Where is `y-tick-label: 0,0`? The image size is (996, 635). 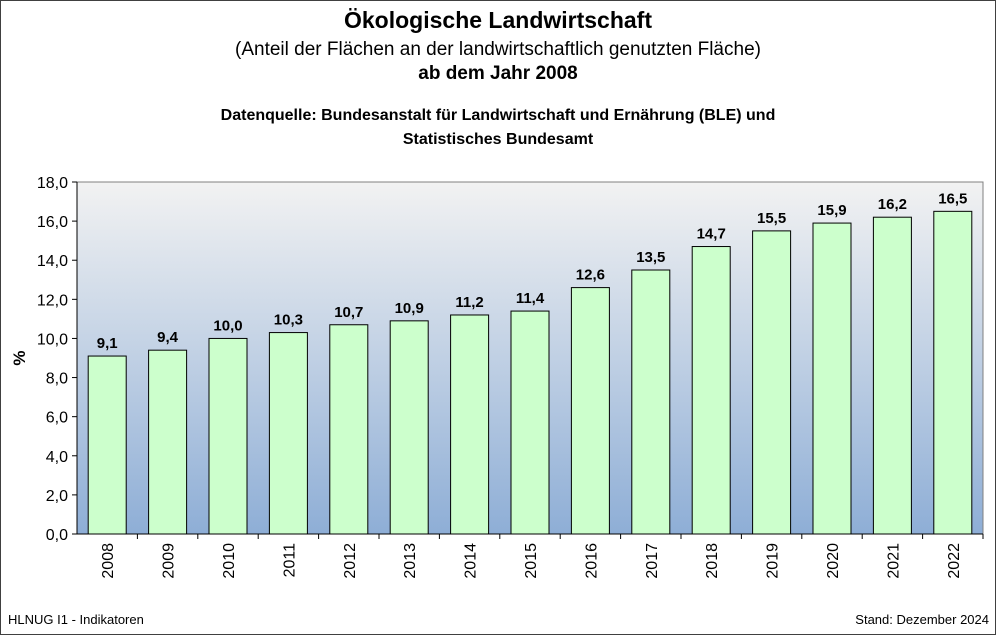
y-tick-label: 0,0 is located at coordinates (57, 535).